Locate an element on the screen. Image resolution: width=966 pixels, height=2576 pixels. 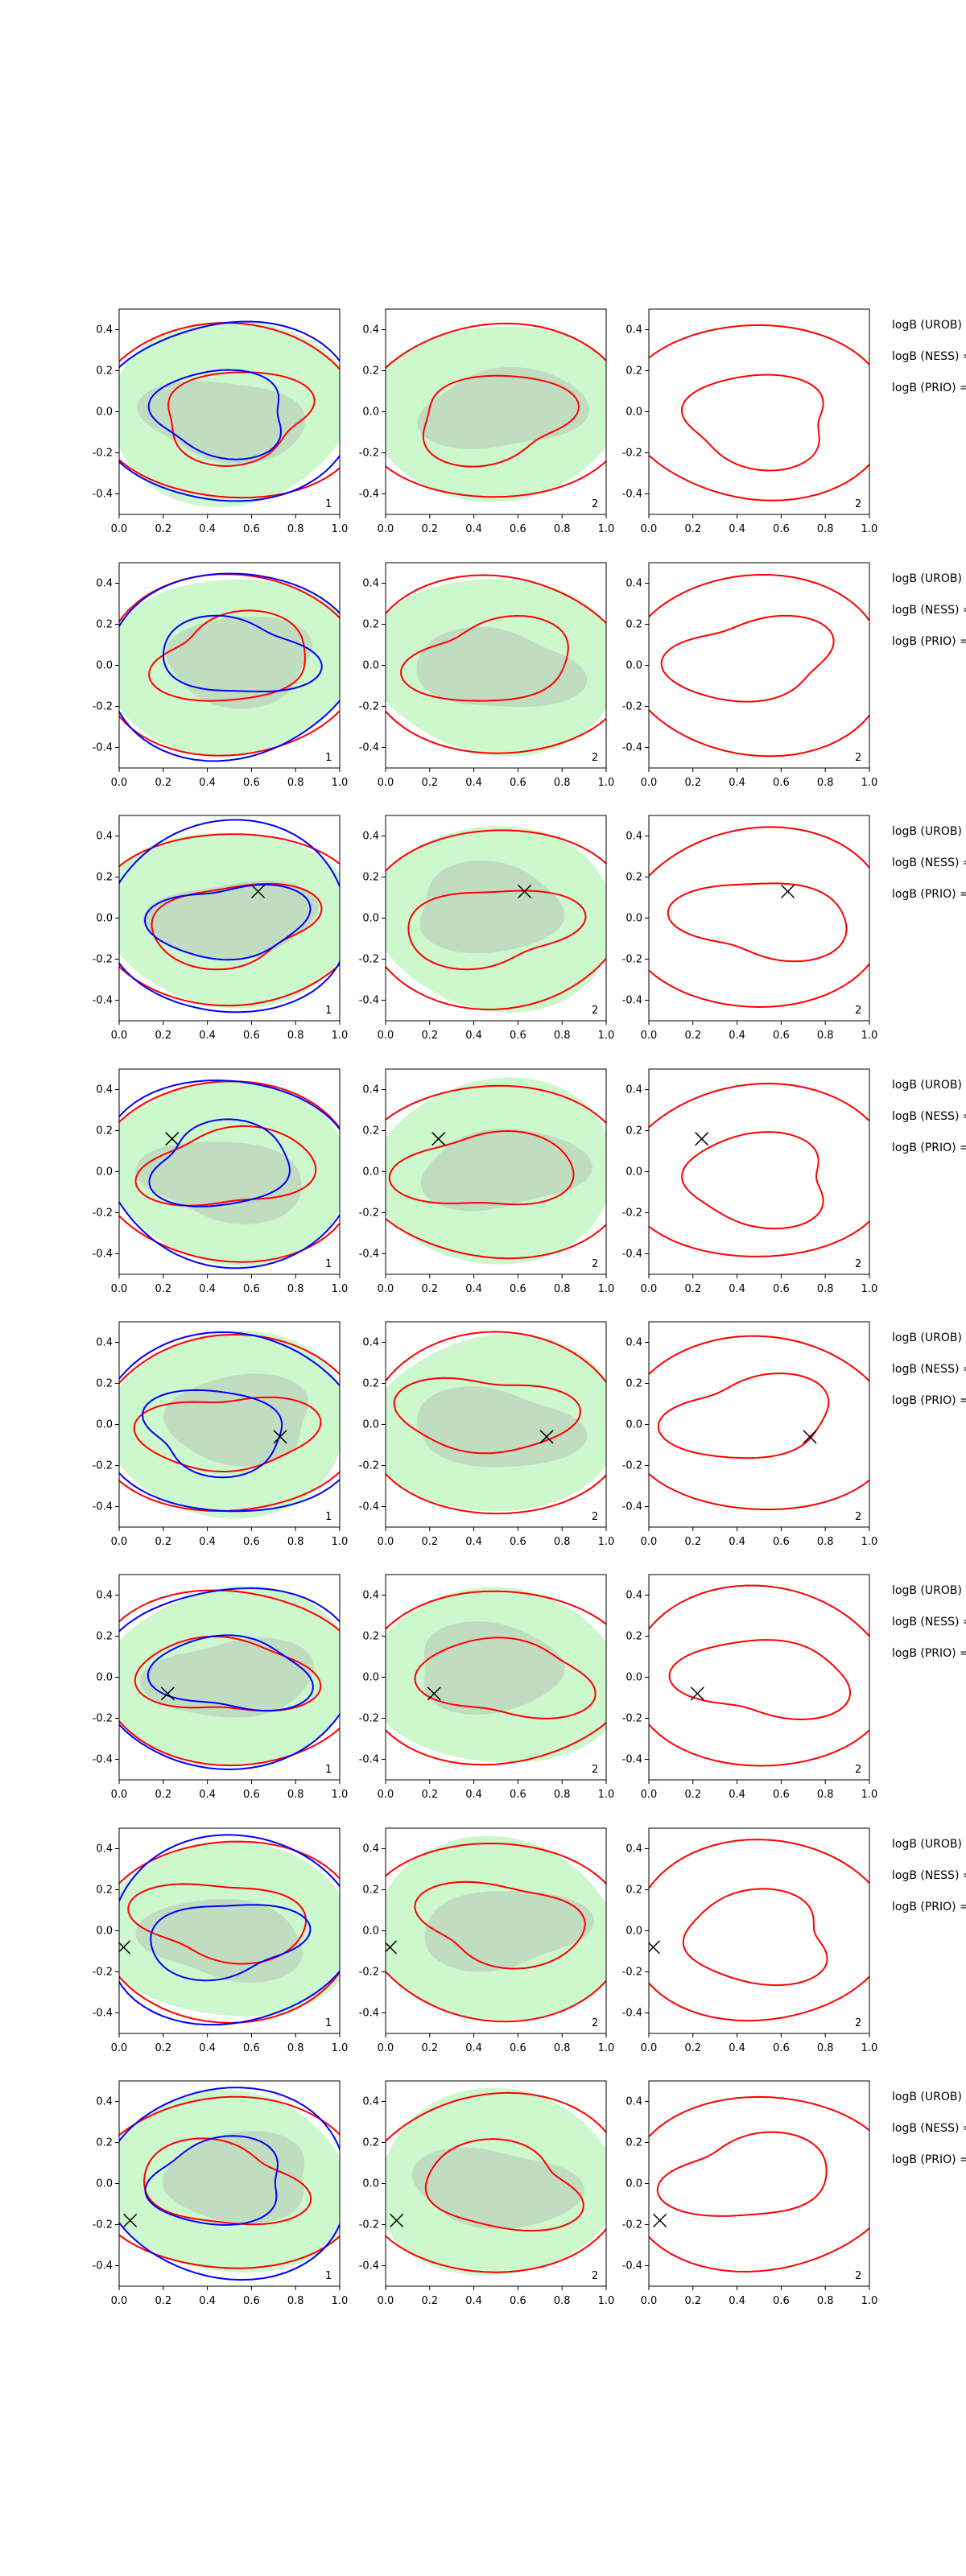
inner-region is located at coordinates (221, 422).